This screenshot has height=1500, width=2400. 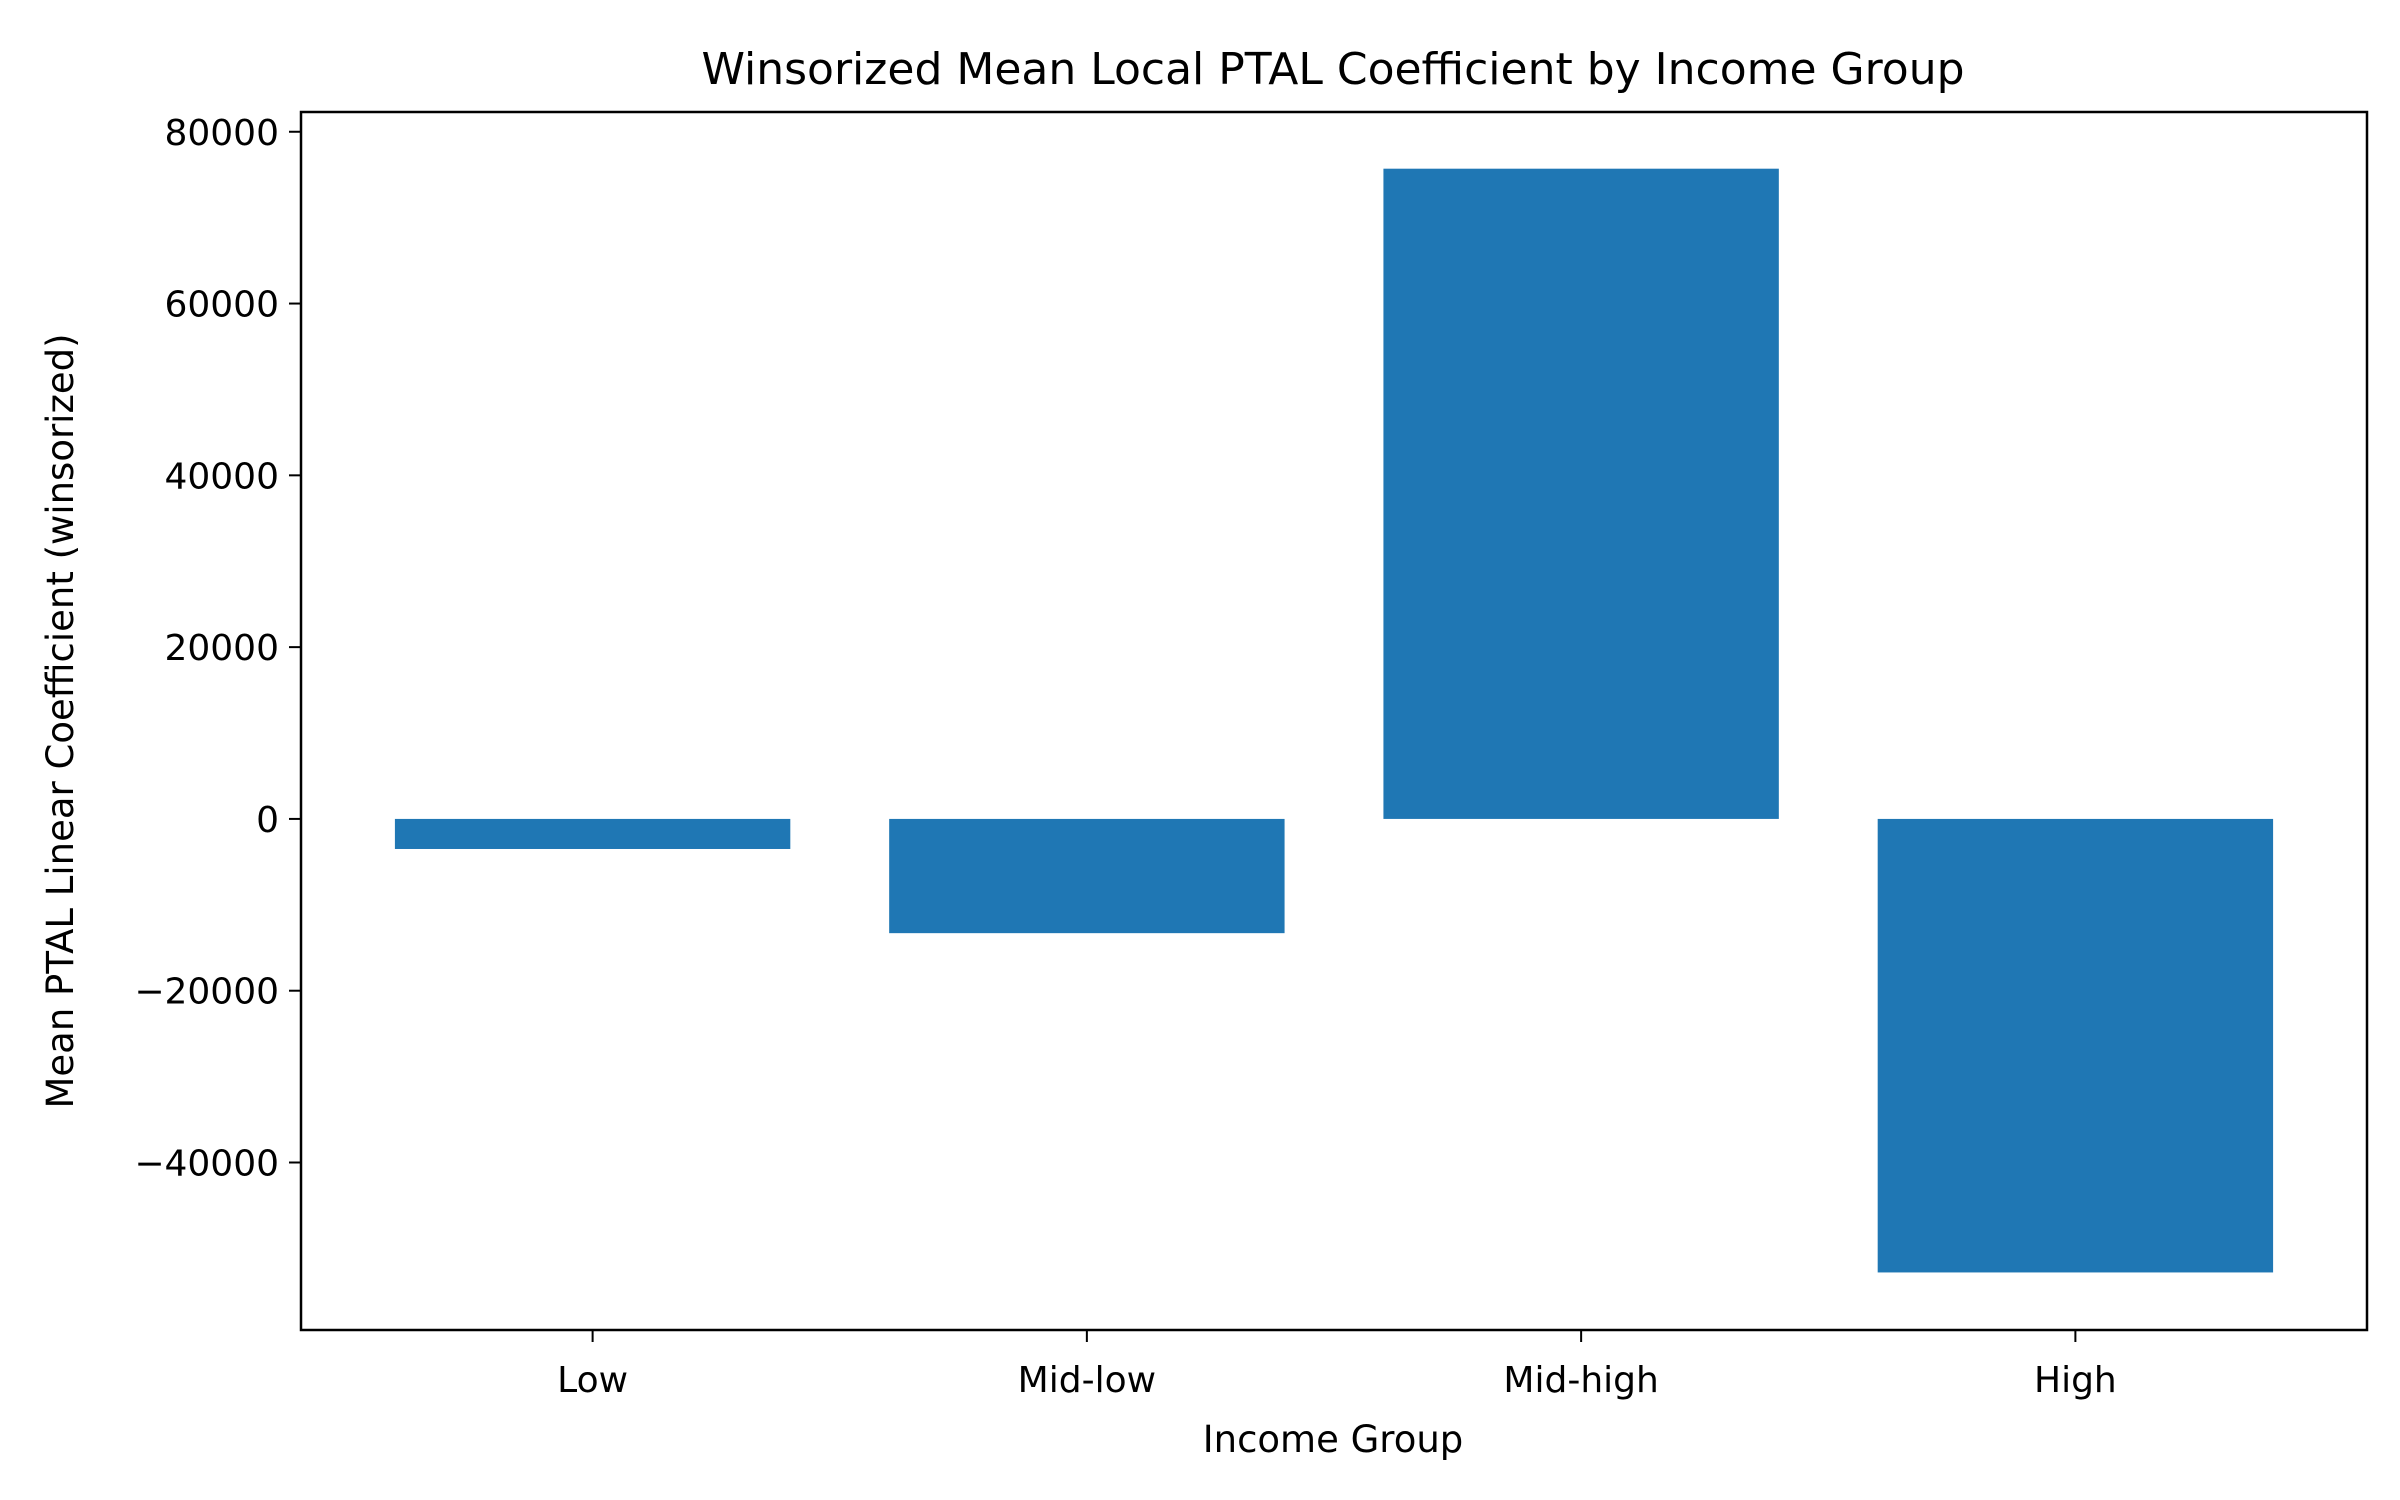 What do you see at coordinates (221, 305) in the screenshot?
I see `y-tick-label: 60000` at bounding box center [221, 305].